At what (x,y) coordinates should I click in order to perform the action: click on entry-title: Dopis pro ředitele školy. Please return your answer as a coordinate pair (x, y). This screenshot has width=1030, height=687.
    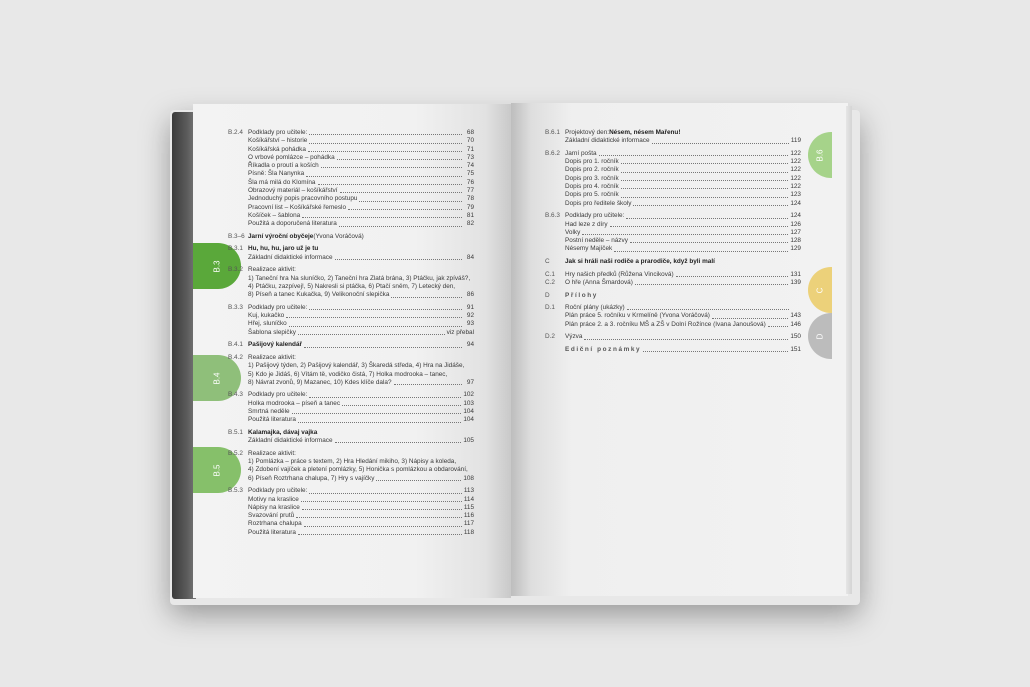
    Looking at the image, I should click on (598, 203).